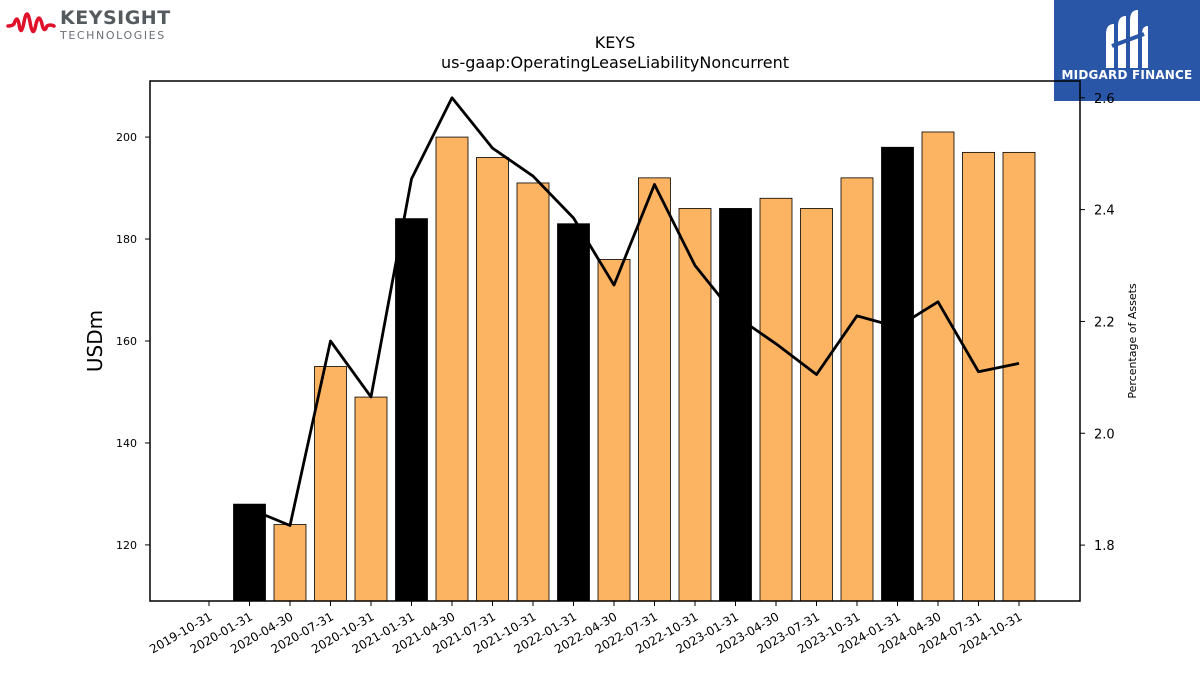 The image size is (1200, 675). I want to click on y2-tick-label: 2.2, so click(1104, 322).